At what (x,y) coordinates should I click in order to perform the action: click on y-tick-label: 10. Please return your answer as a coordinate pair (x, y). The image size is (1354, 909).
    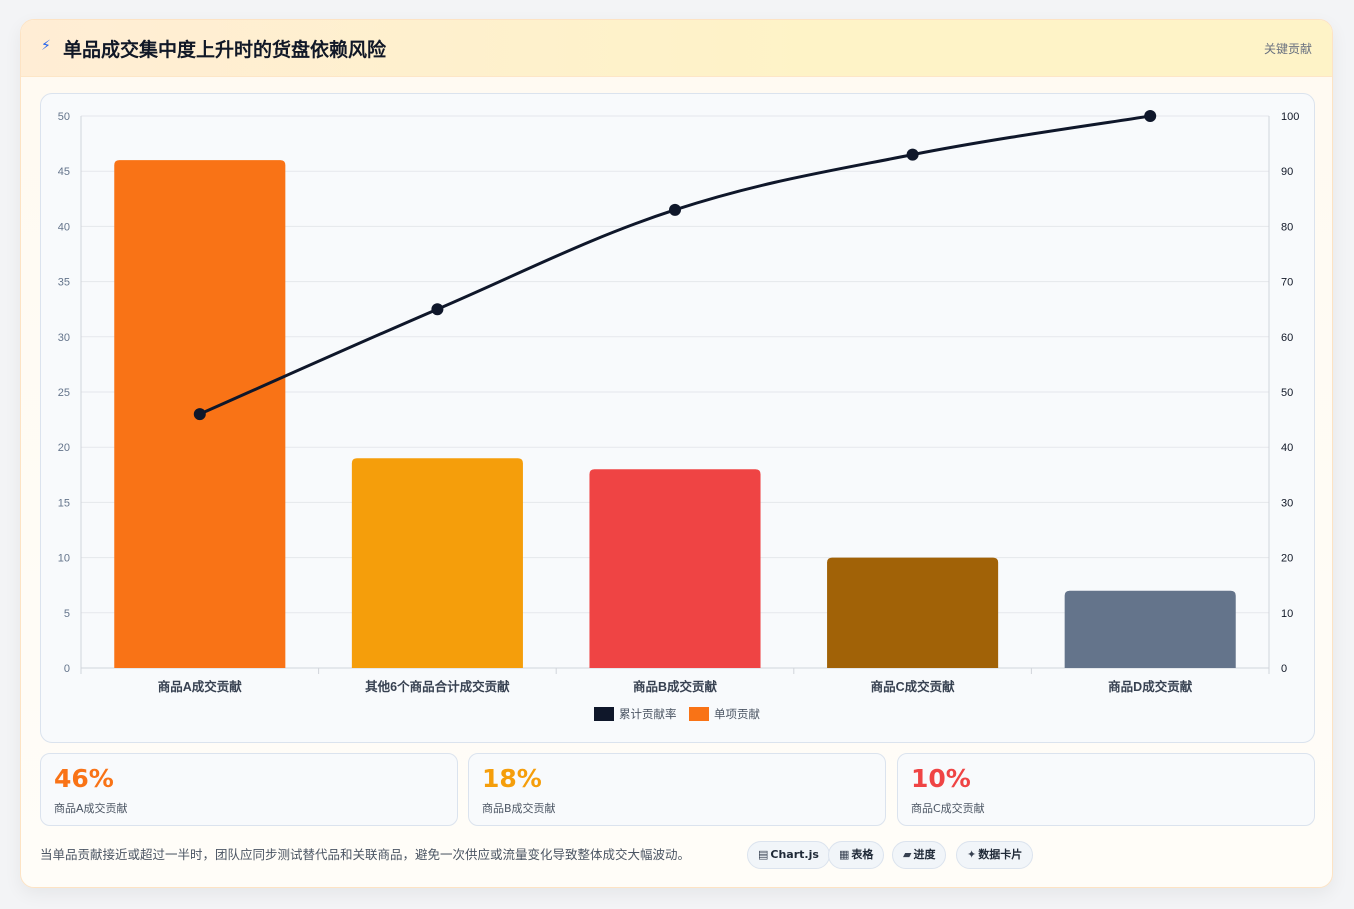
    Looking at the image, I should click on (64, 559).